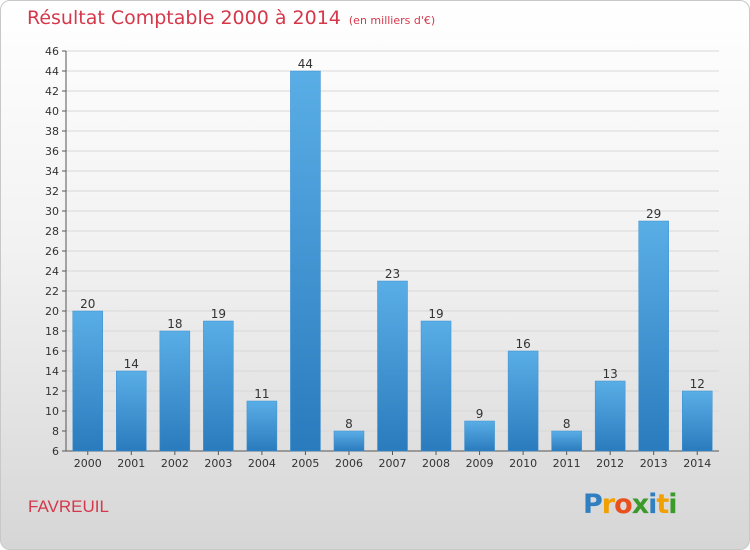 The width and height of the screenshot is (750, 550). Describe the element at coordinates (610, 416) in the screenshot. I see `bar-2012` at that location.